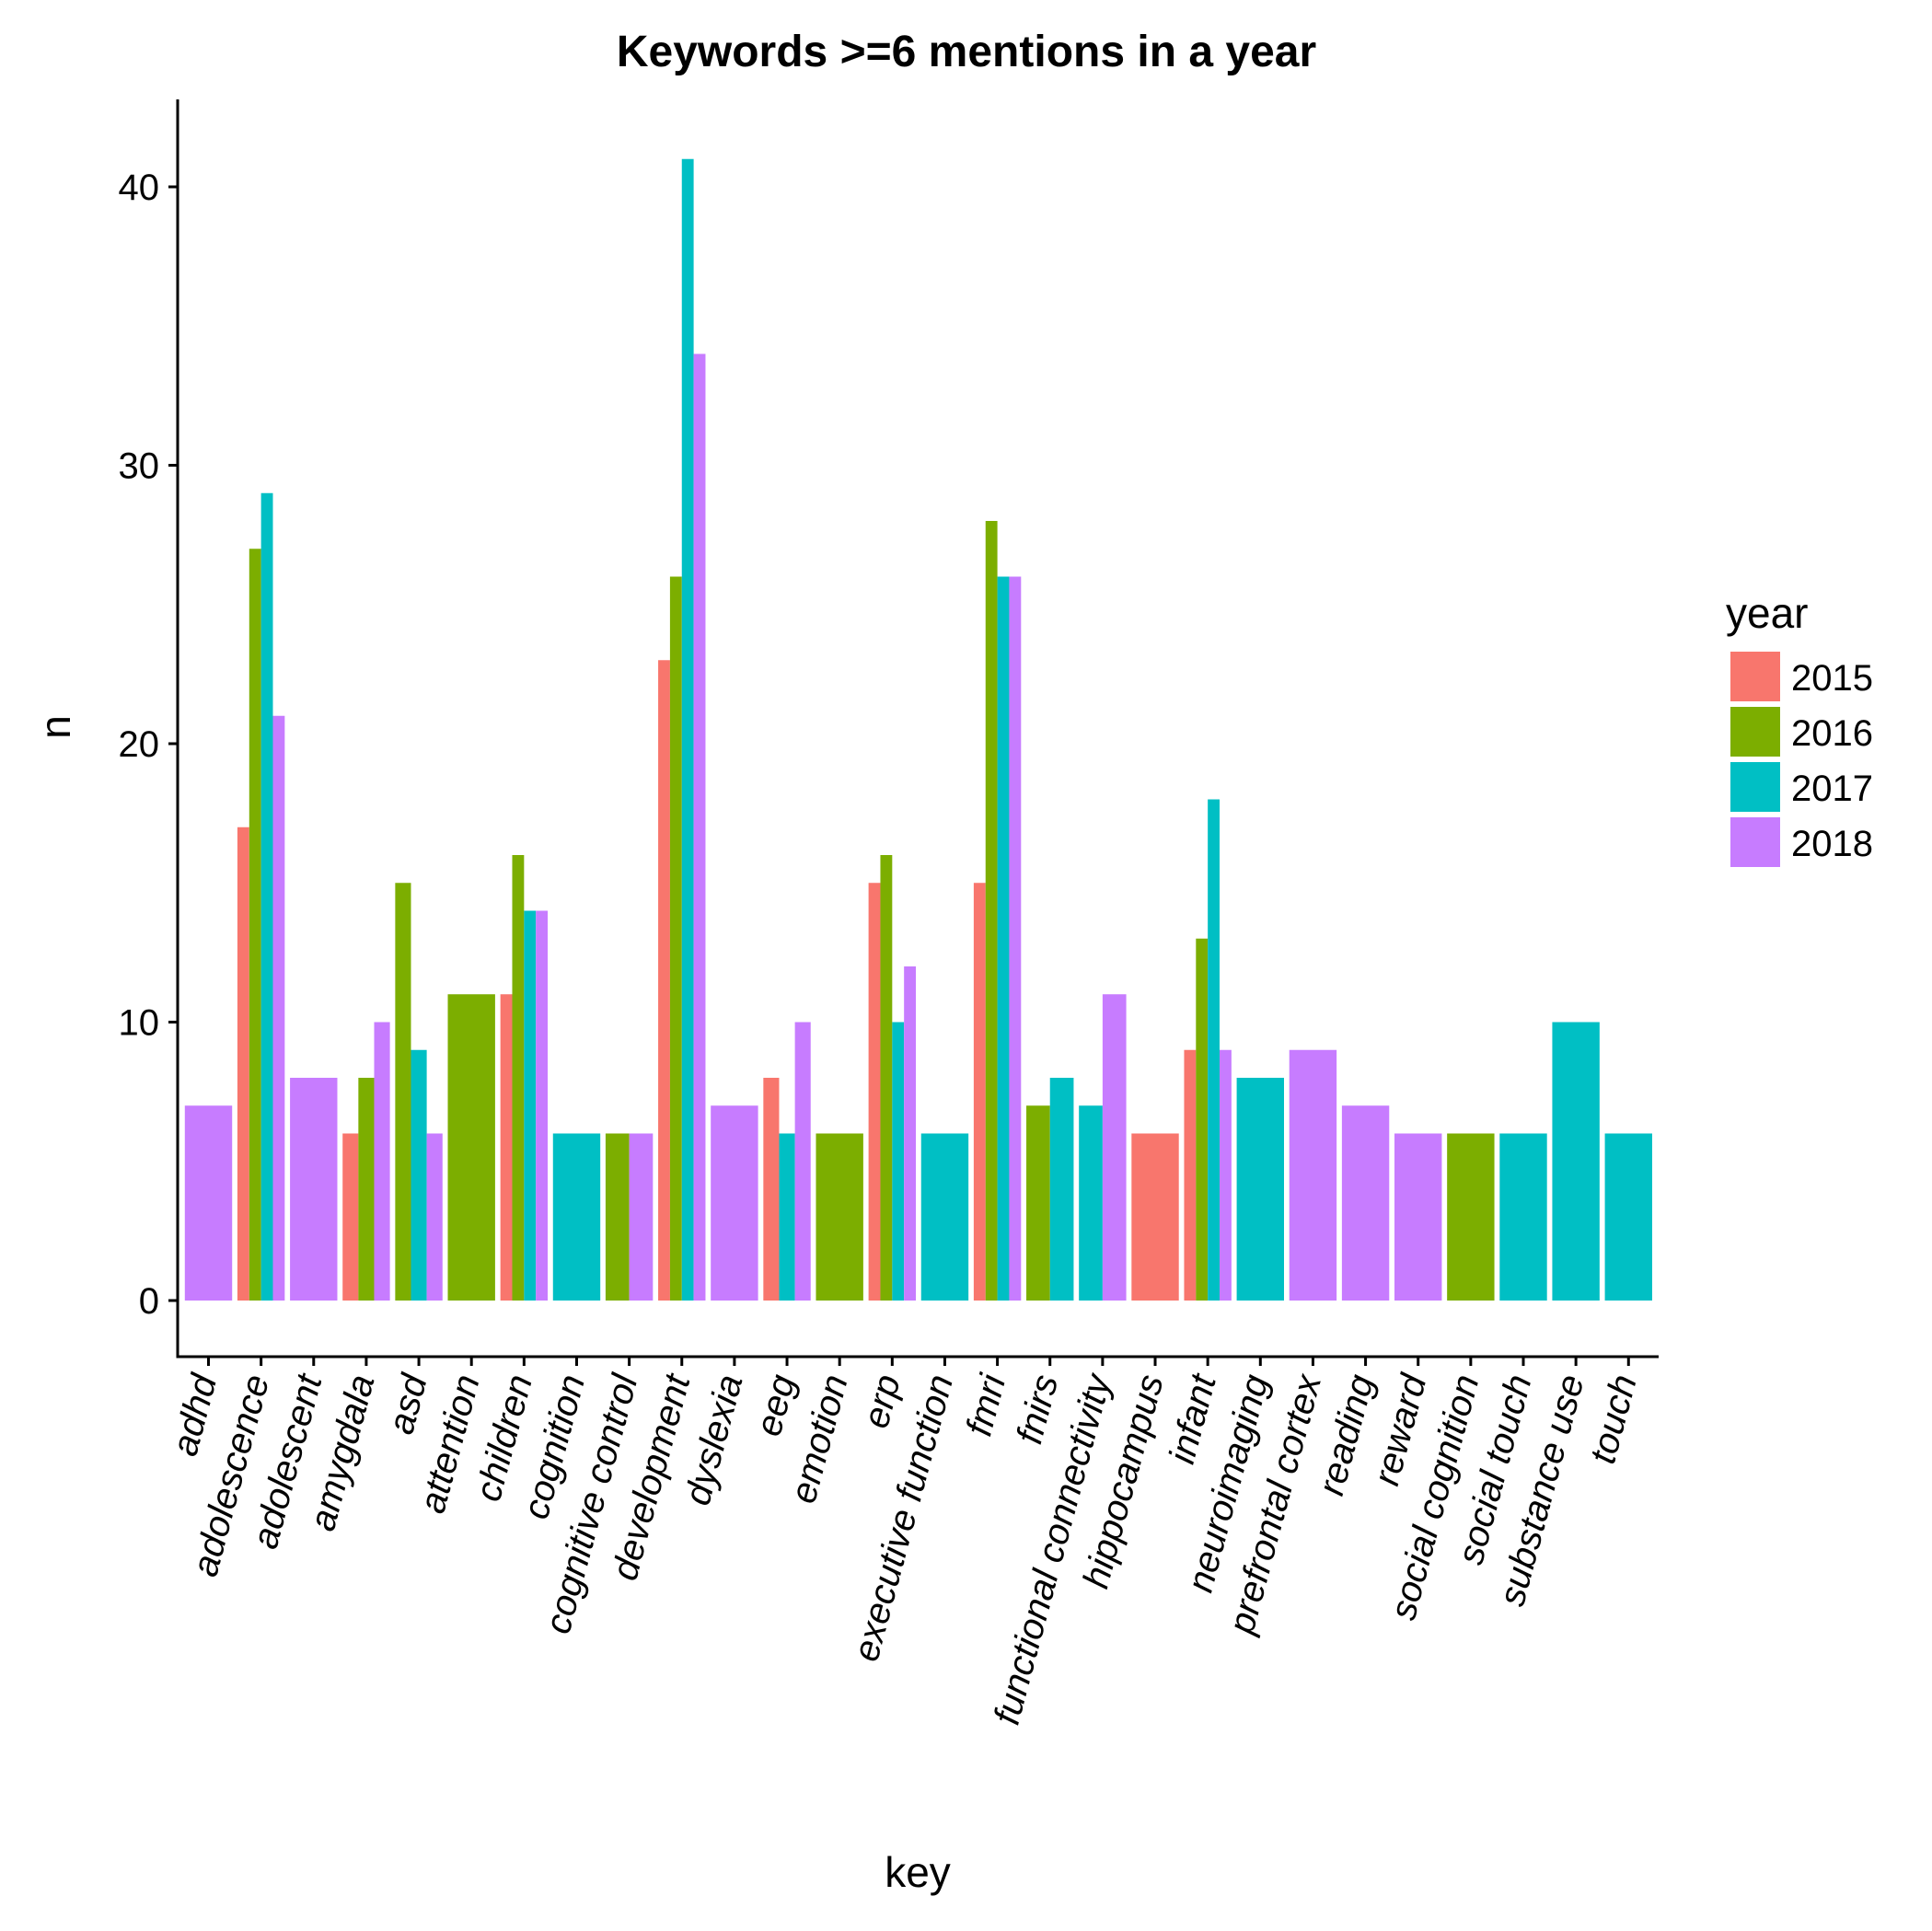 The height and width of the screenshot is (1931, 1932). What do you see at coordinates (471, 1148) in the screenshot?
I see `bar-attention-2016` at bounding box center [471, 1148].